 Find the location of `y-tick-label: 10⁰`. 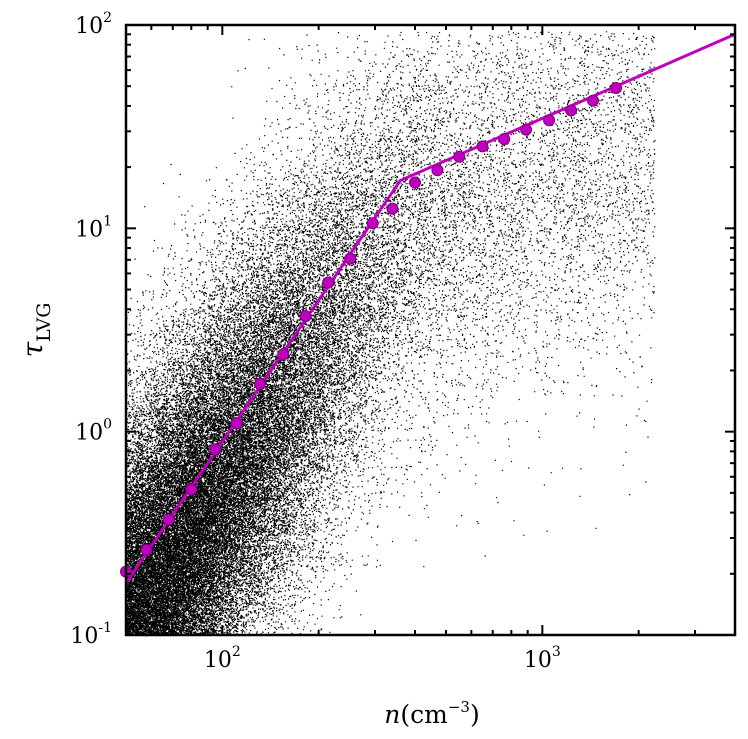

y-tick-label: 10⁰ is located at coordinates (93, 431).